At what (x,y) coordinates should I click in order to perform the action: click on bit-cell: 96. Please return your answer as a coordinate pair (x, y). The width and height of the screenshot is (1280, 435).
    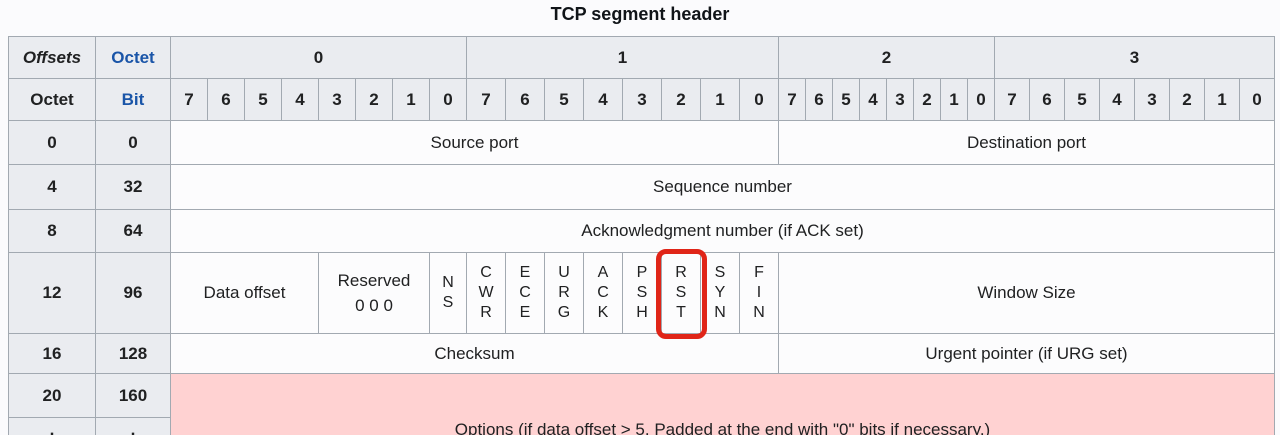
    Looking at the image, I should click on (133, 293).